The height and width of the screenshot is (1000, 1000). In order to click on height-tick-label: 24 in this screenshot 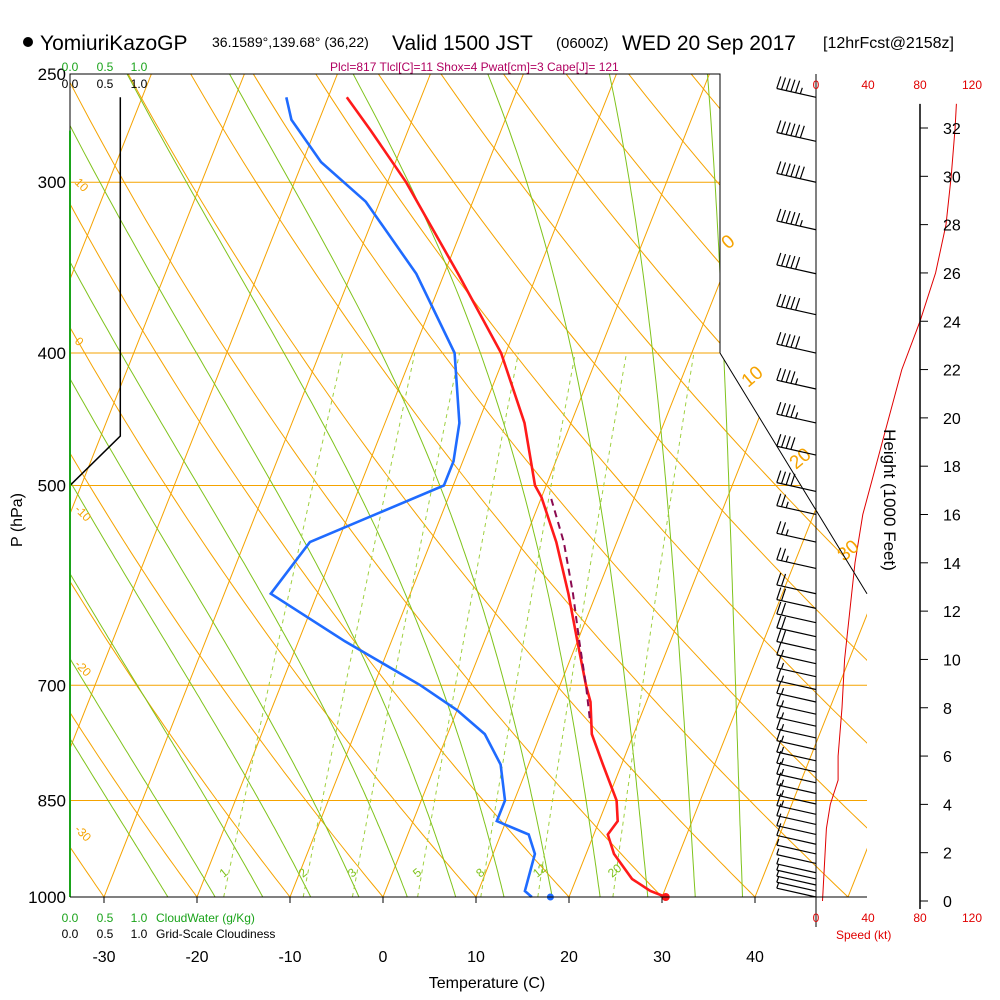, I will do `click(952, 322)`.